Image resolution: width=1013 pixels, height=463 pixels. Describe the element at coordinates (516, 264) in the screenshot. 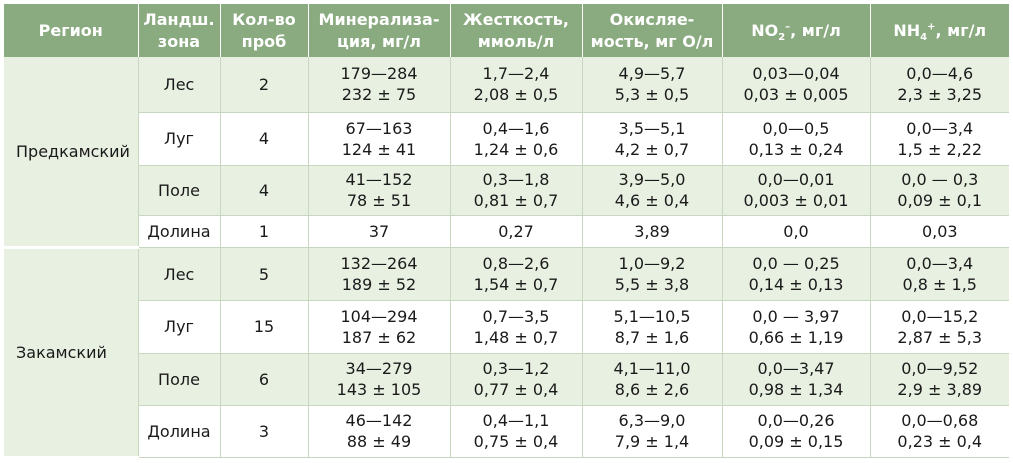

I see `cell-line: 0,8—2,6` at that location.